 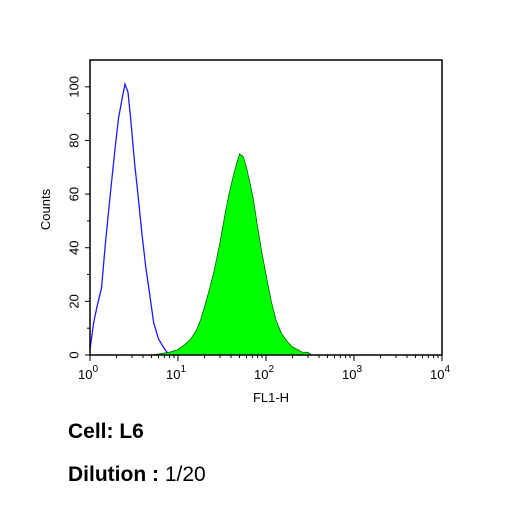 What do you see at coordinates (74, 301) in the screenshot?
I see `y-tick-label-1: 20` at bounding box center [74, 301].